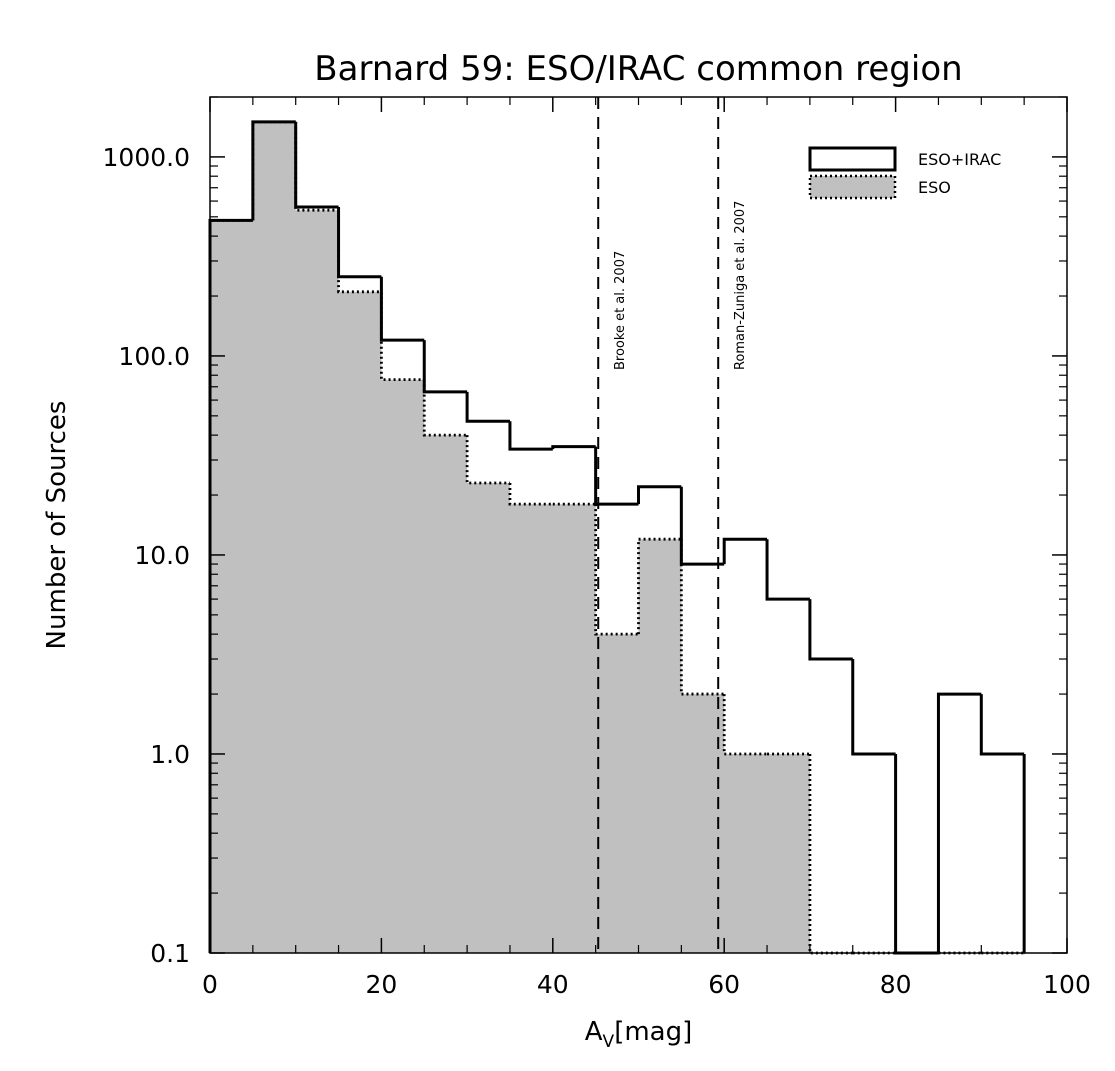 The width and height of the screenshot is (1115, 1071). Describe the element at coordinates (620, 310) in the screenshot. I see `annotation-label: Brooke et al. 2007` at that location.